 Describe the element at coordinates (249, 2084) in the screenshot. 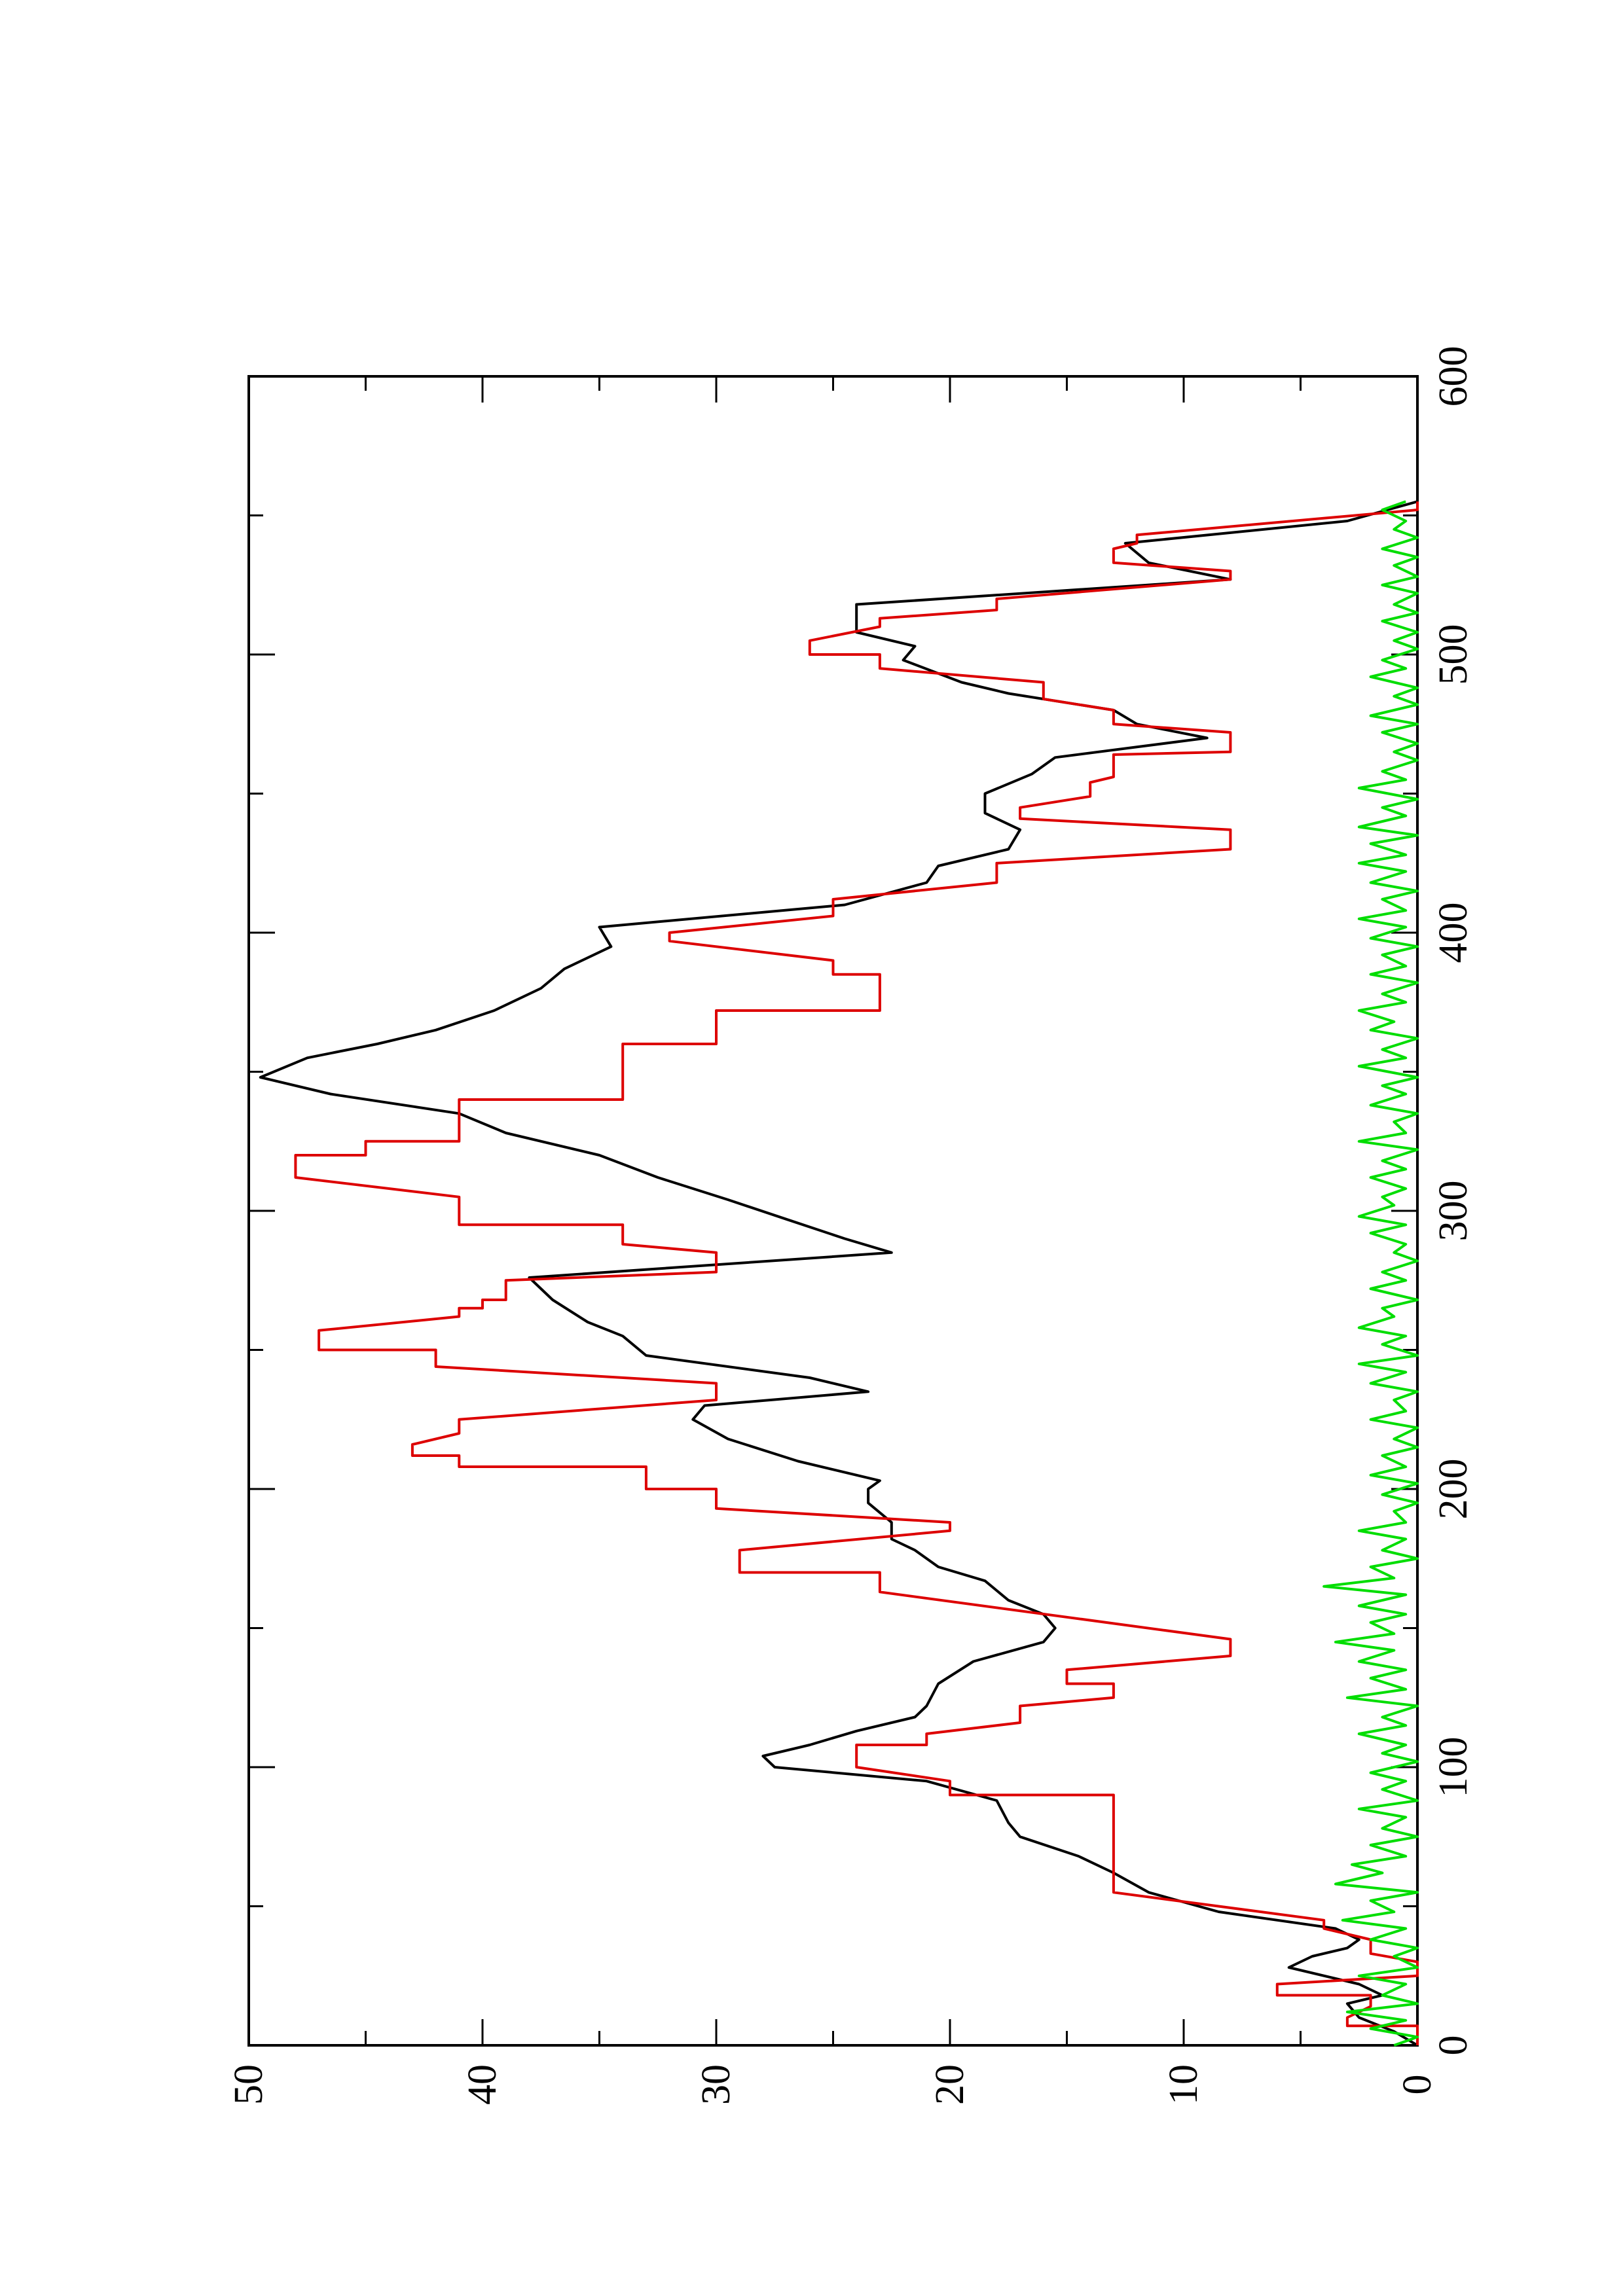

I see `y-tick-label: 50` at that location.